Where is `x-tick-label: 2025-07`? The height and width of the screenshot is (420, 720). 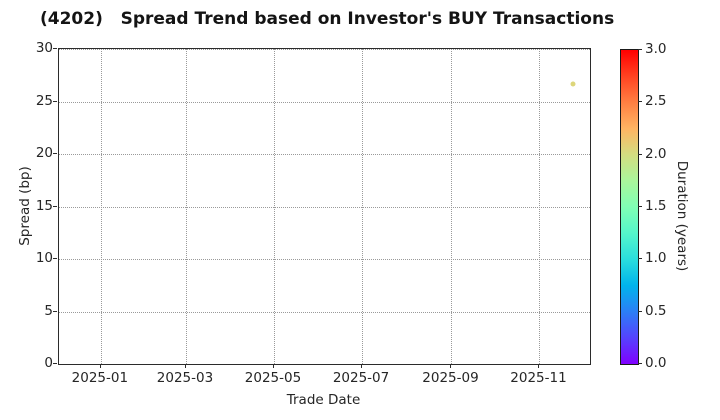 x-tick-label: 2025-07 is located at coordinates (361, 378).